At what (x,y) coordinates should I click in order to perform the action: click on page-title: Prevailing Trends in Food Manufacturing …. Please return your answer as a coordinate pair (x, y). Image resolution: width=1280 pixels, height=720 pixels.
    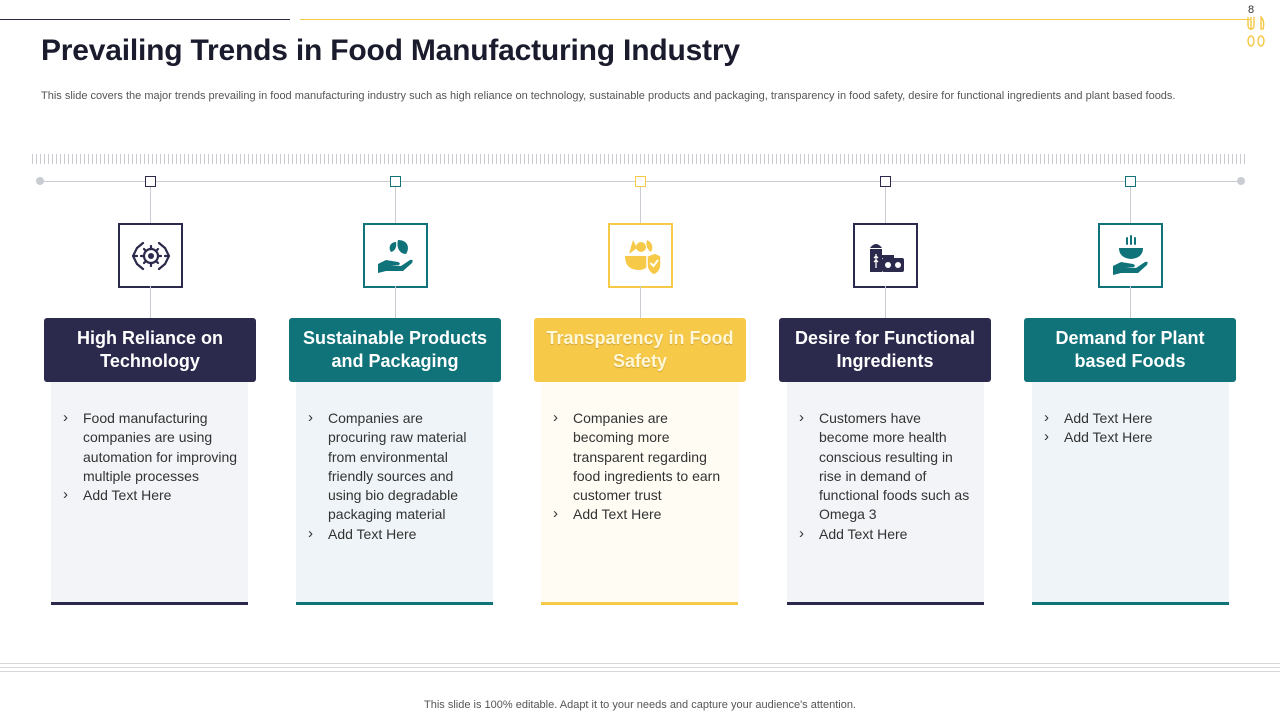
    Looking at the image, I should click on (390, 50).